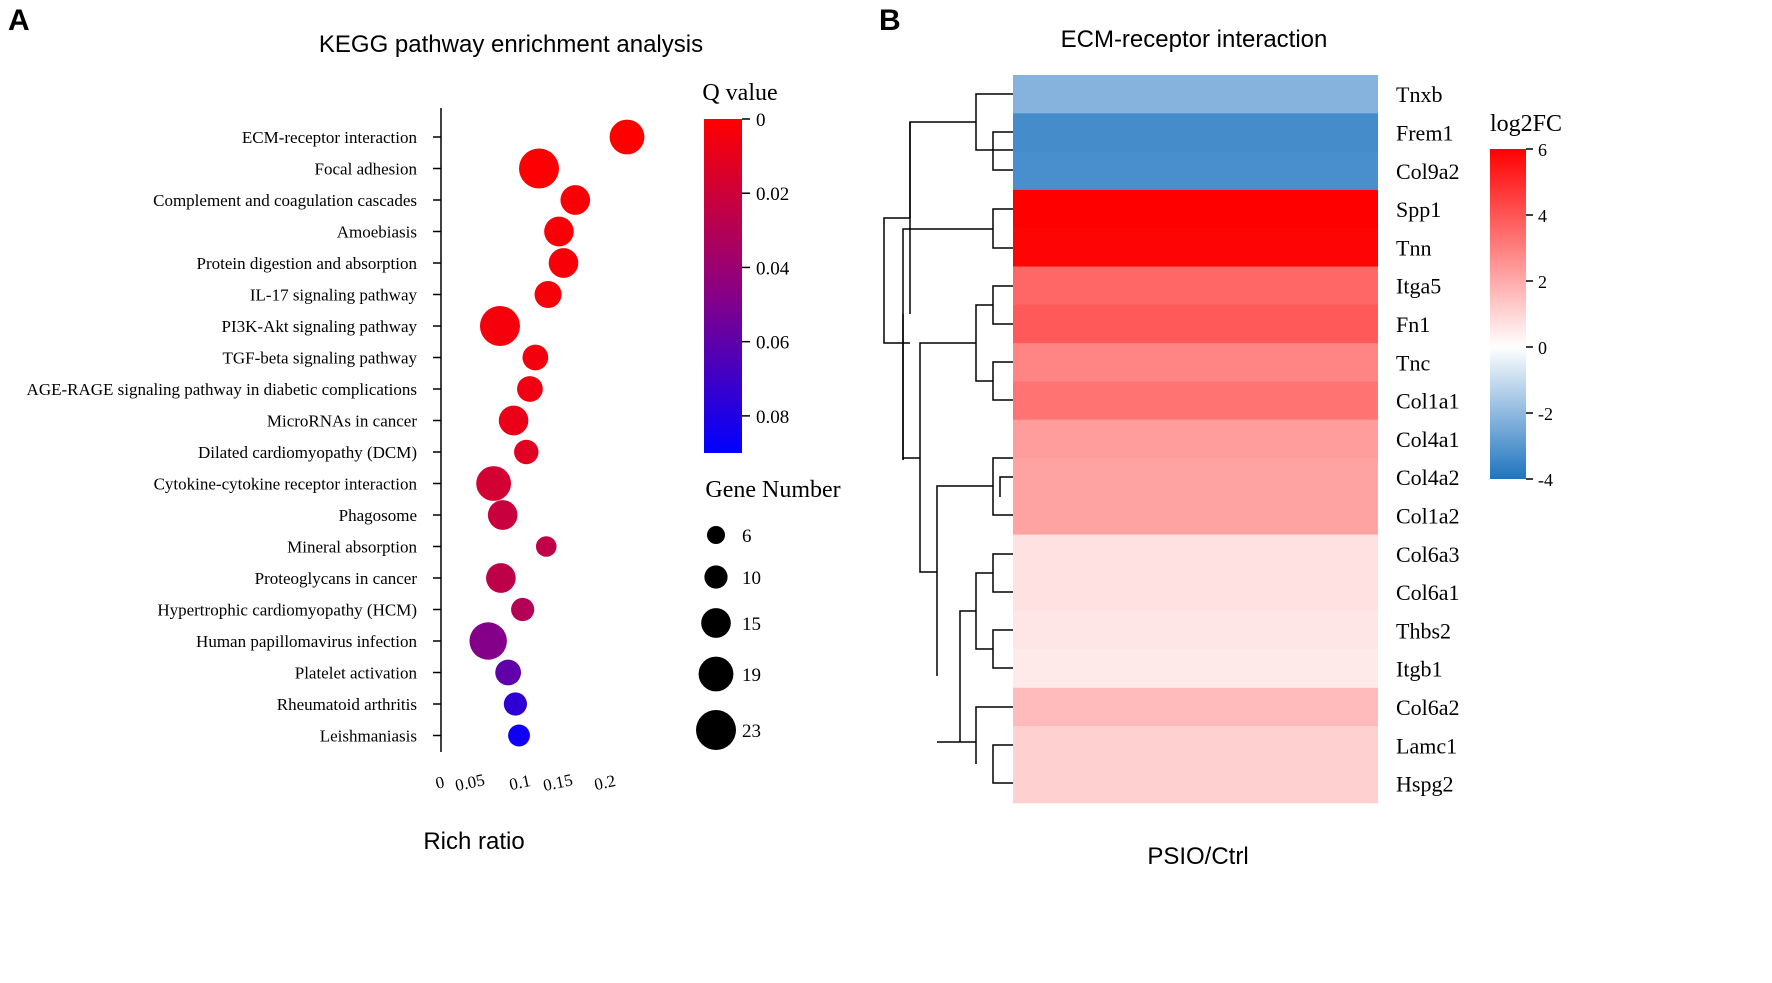 The image size is (1772, 983). What do you see at coordinates (330, 137) in the screenshot?
I see `chart-a-category-label: ECM-receptor interaction` at bounding box center [330, 137].